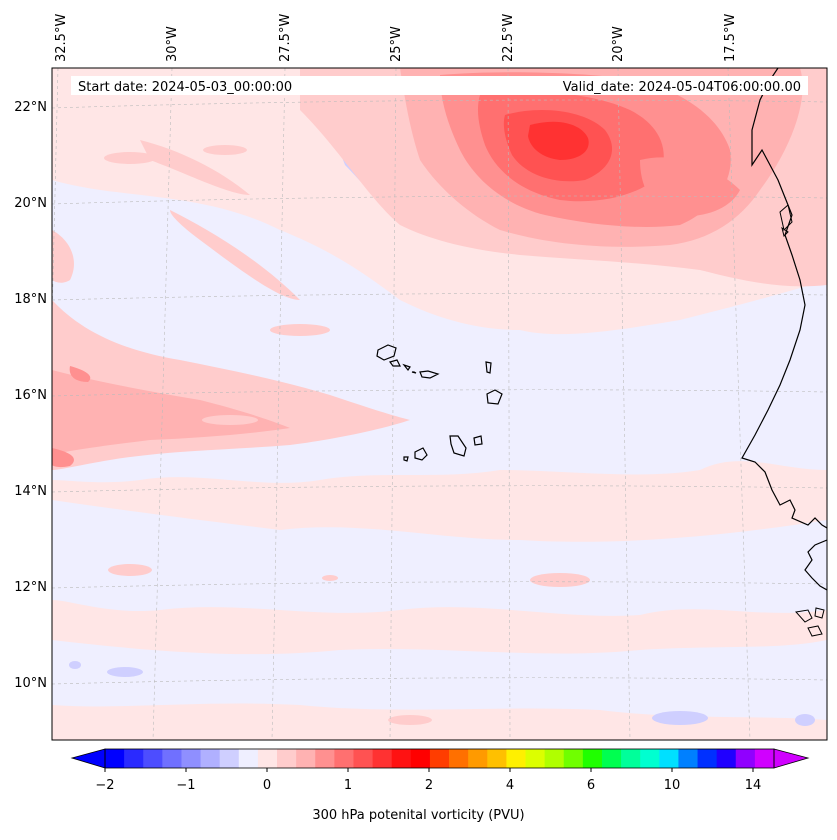  What do you see at coordinates (30, 107) in the screenshot?
I see `lat-label: 22°N` at bounding box center [30, 107].